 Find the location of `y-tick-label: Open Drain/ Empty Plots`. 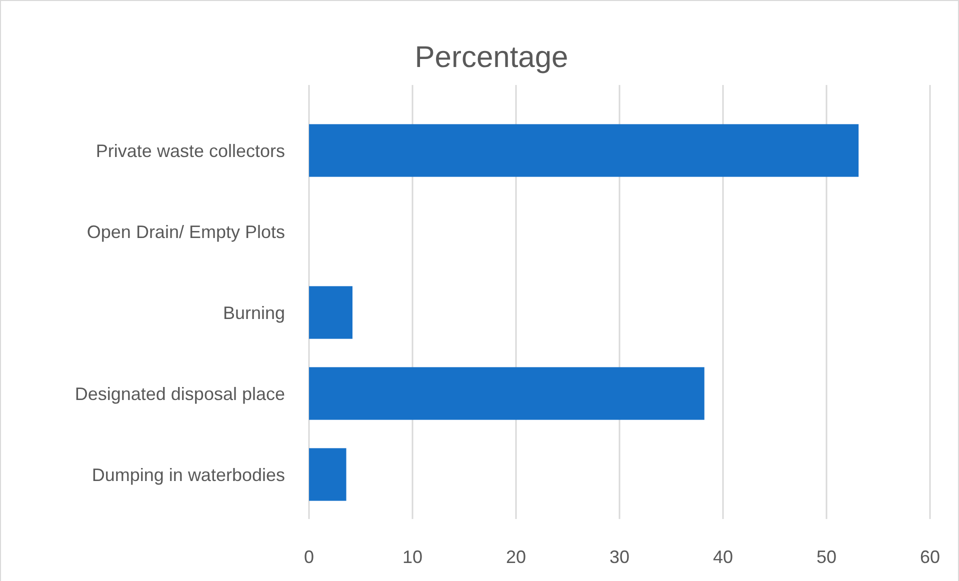

y-tick-label: Open Drain/ Empty Plots is located at coordinates (185, 232).